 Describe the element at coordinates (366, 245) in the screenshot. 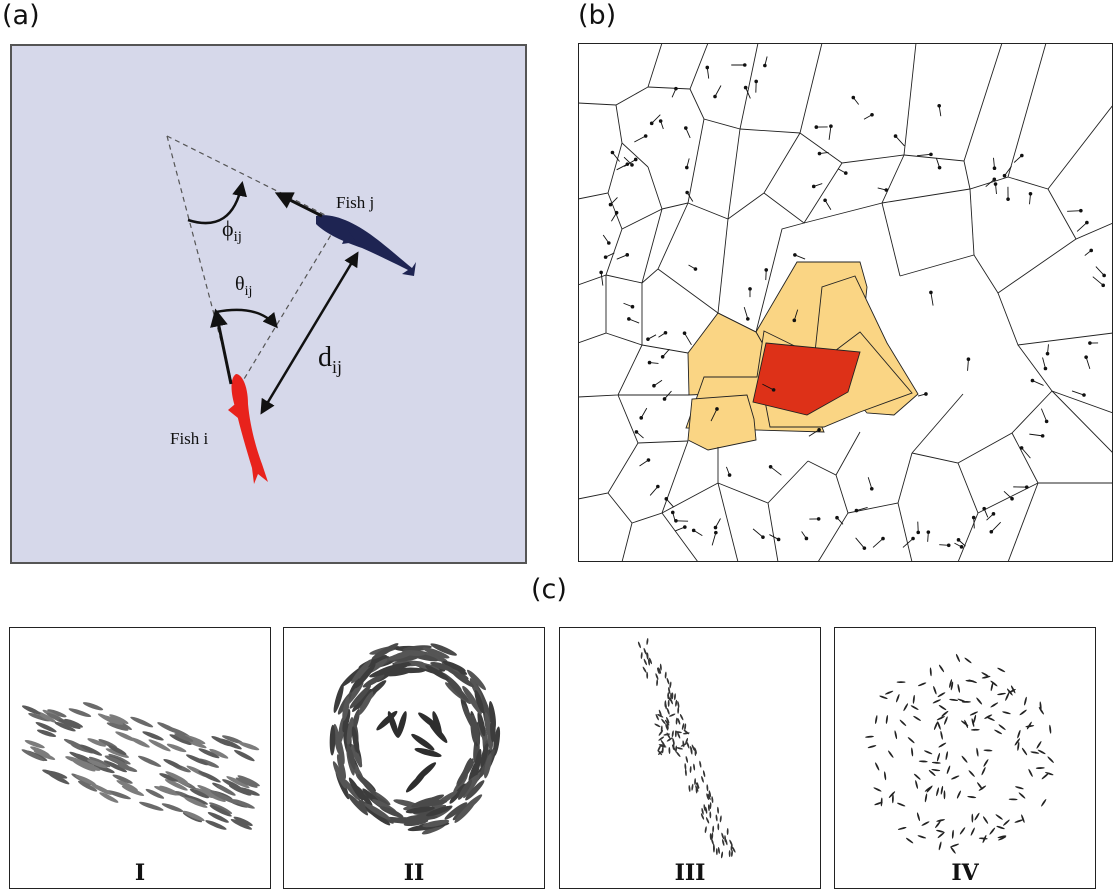

I see `fish-j-icon` at that location.